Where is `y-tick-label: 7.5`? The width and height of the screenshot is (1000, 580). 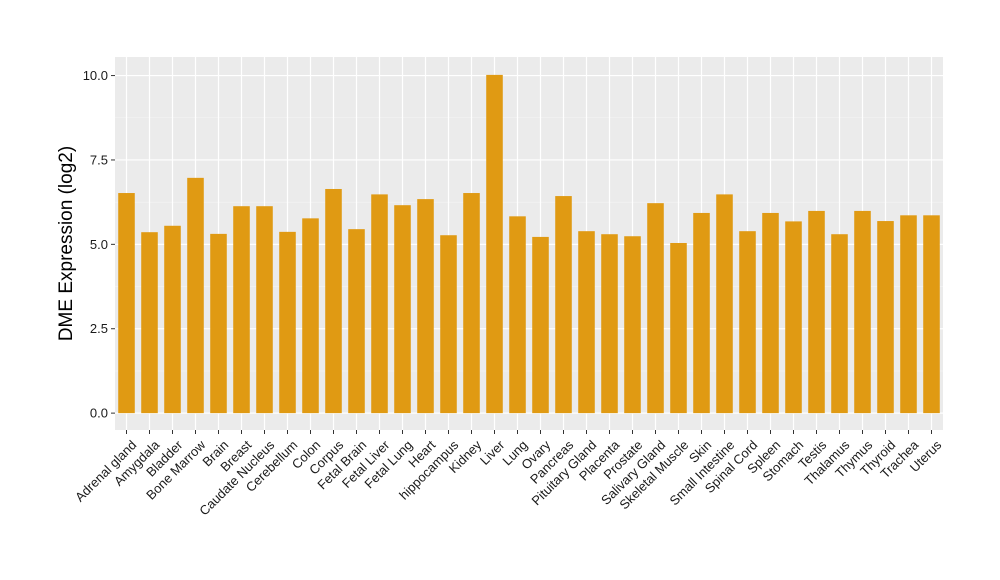 y-tick-label: 7.5 is located at coordinates (99, 159).